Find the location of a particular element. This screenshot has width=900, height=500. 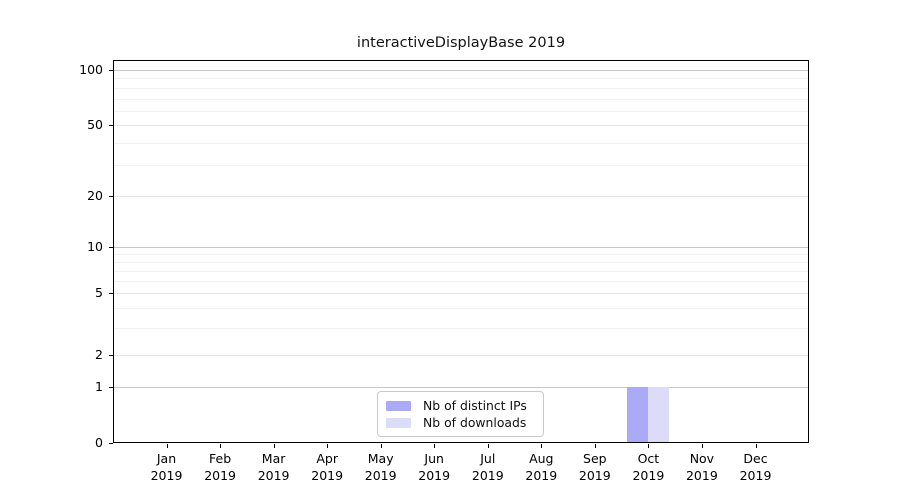

x-tick-mark-oct is located at coordinates (649, 446).